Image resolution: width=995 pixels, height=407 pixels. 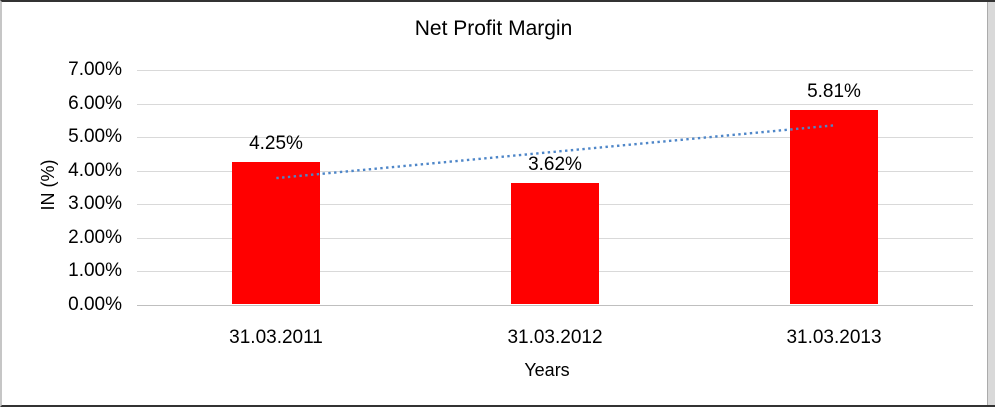 I want to click on data-label: 3.62%, so click(x=555, y=164).